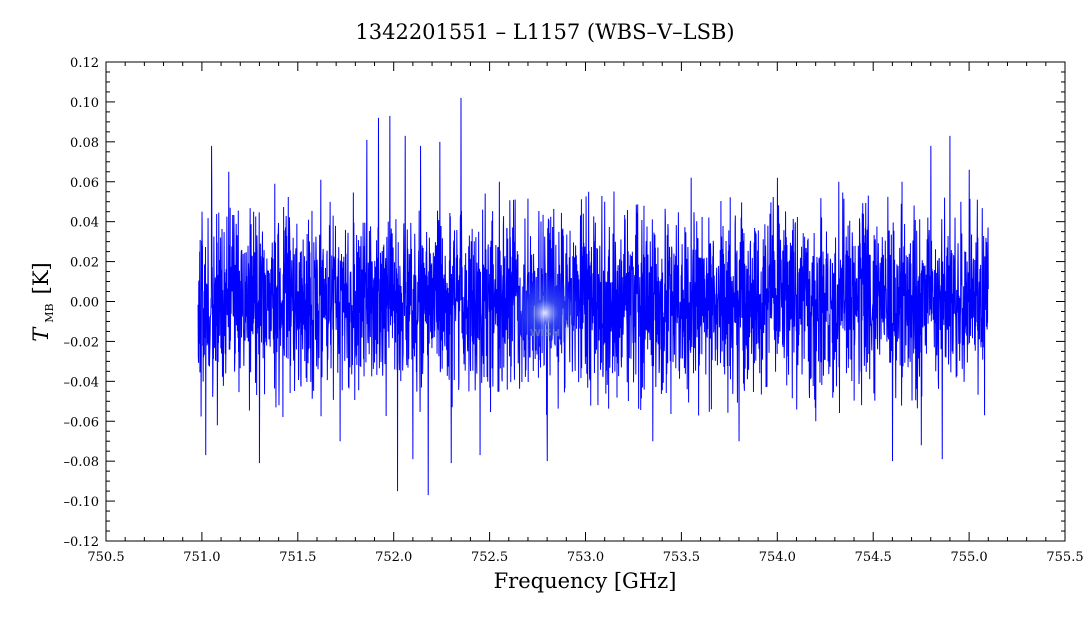 This screenshot has width=1090, height=618. I want to click on watermark: WISH, so click(545, 313).